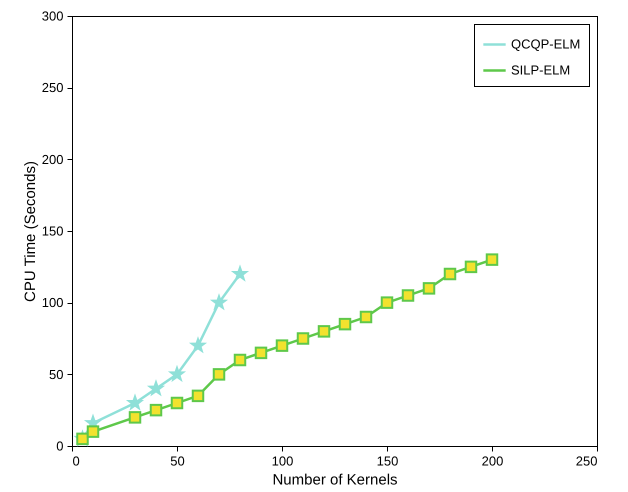  I want to click on legend-label: SILP-ELM, so click(540, 70).